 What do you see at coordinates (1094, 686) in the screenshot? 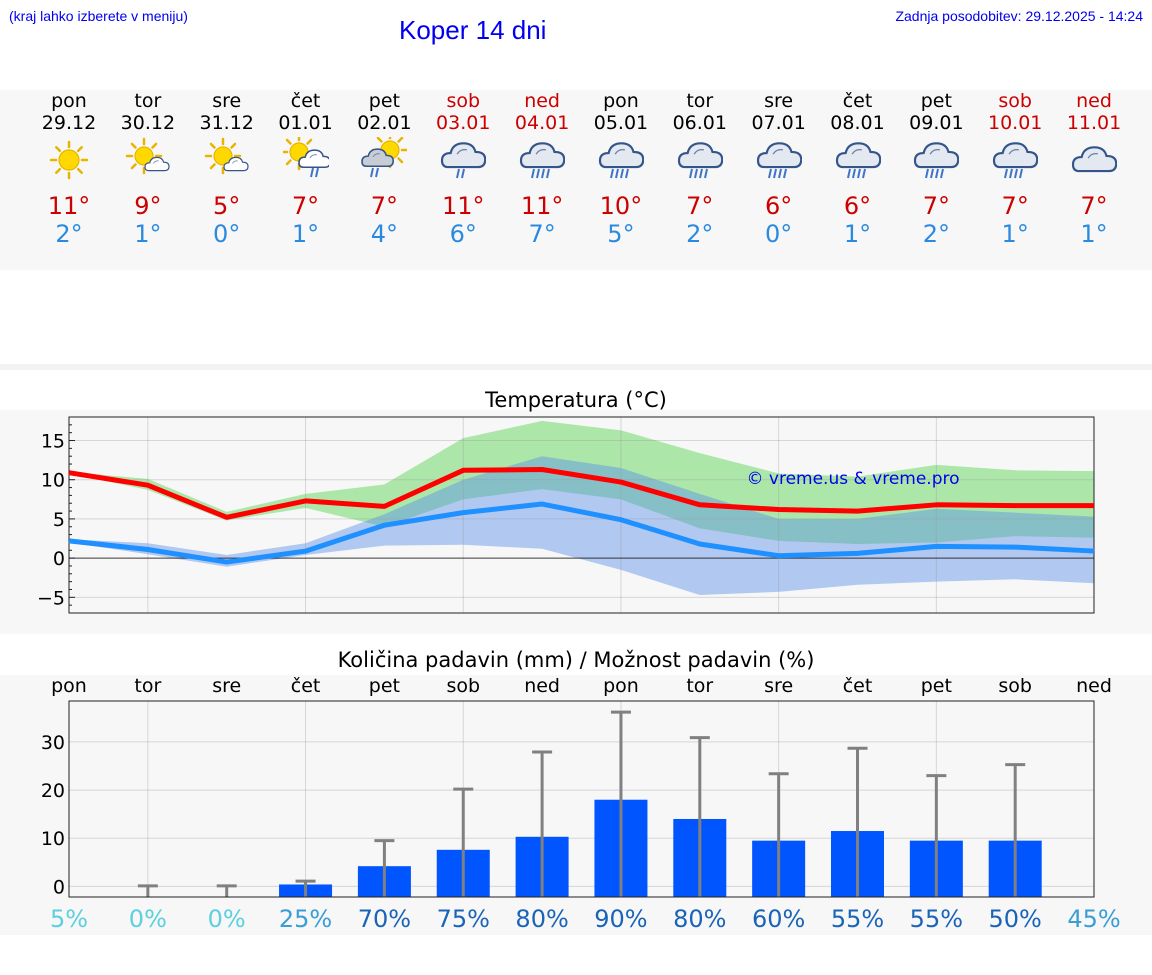
I see `precip-day-label: ned` at bounding box center [1094, 686].